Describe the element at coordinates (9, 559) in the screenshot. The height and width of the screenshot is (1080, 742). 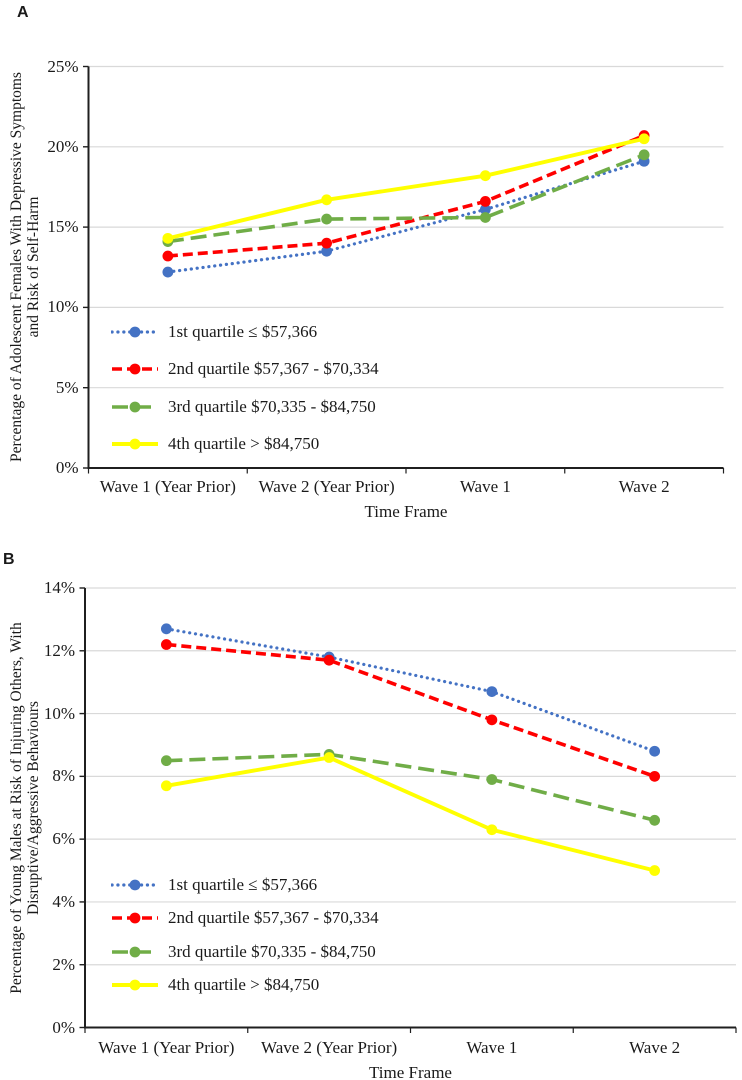
I see `panel-b-letter: B` at that location.